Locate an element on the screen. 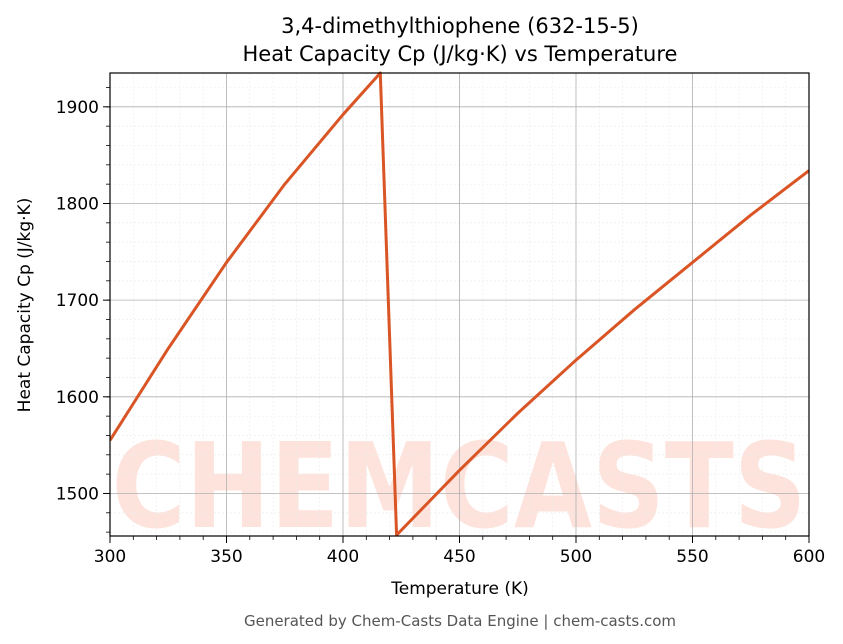 The image size is (843, 644). x-tick-label: 300 is located at coordinates (110, 557).